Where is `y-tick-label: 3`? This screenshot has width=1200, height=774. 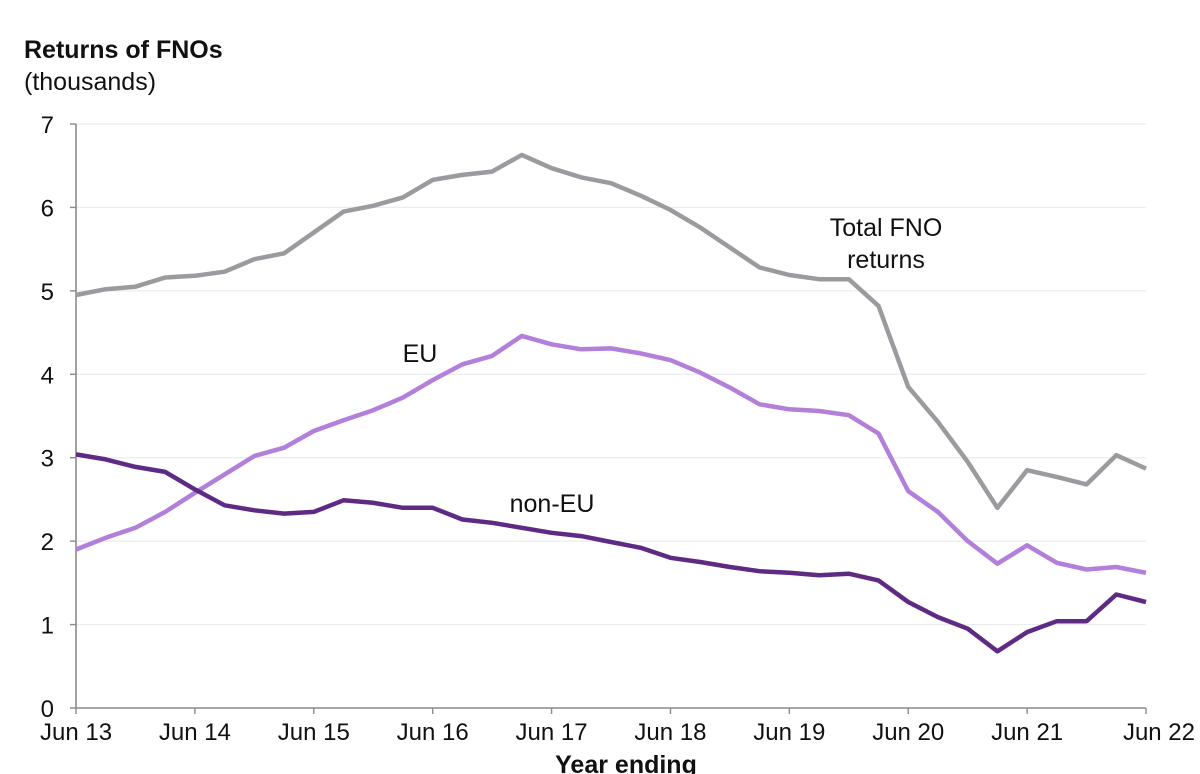
y-tick-label: 3 is located at coordinates (47, 459).